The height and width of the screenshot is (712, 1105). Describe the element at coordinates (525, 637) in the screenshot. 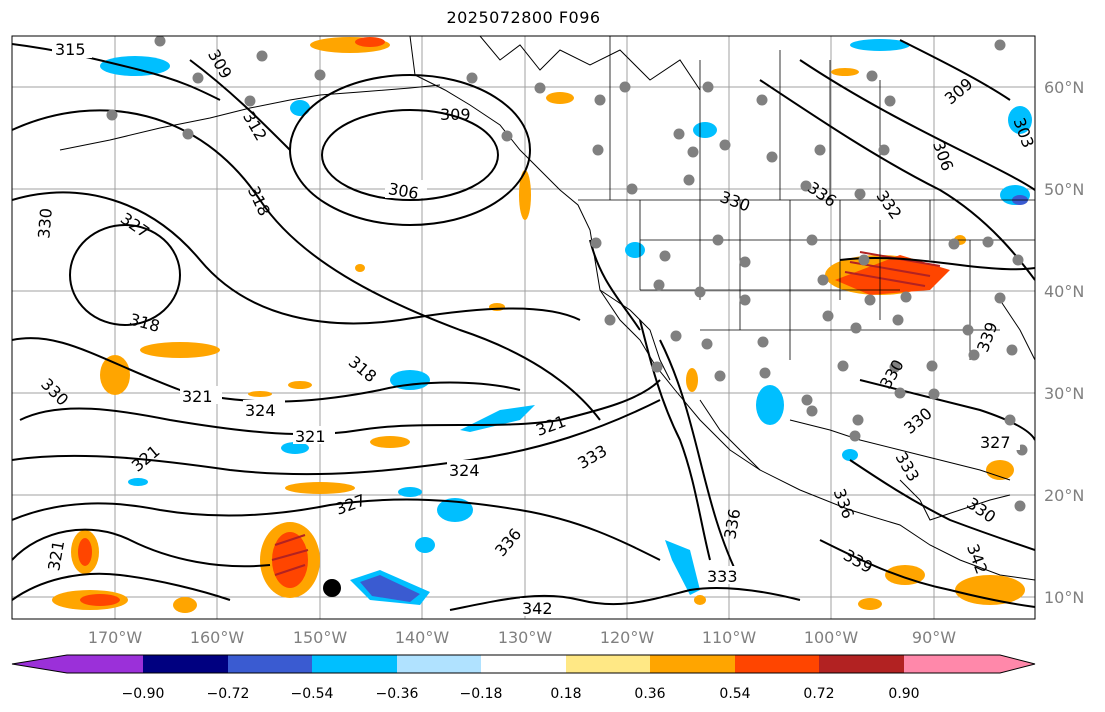

I see `lon-tick-label: 130°W` at that location.